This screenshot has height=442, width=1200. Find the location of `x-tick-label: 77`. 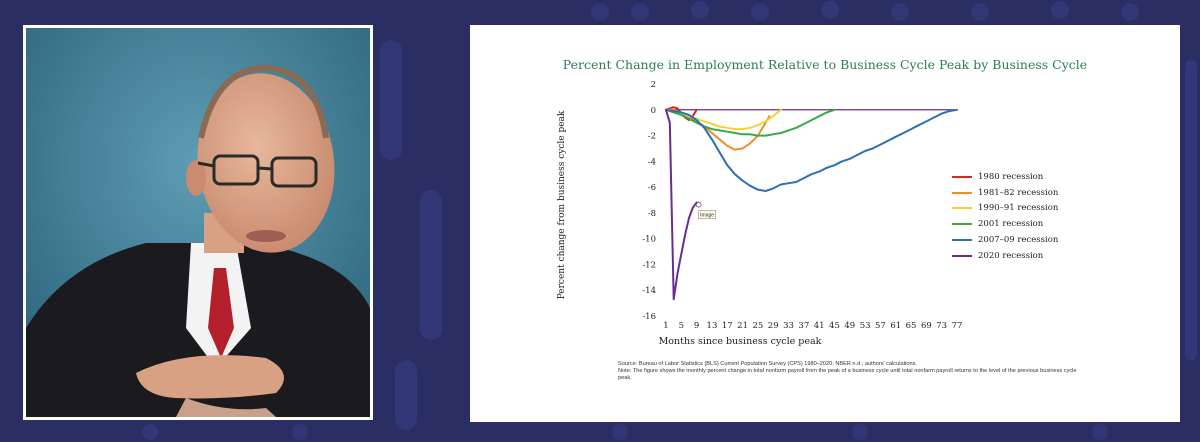

x-tick-label: 77 is located at coordinates (957, 326).